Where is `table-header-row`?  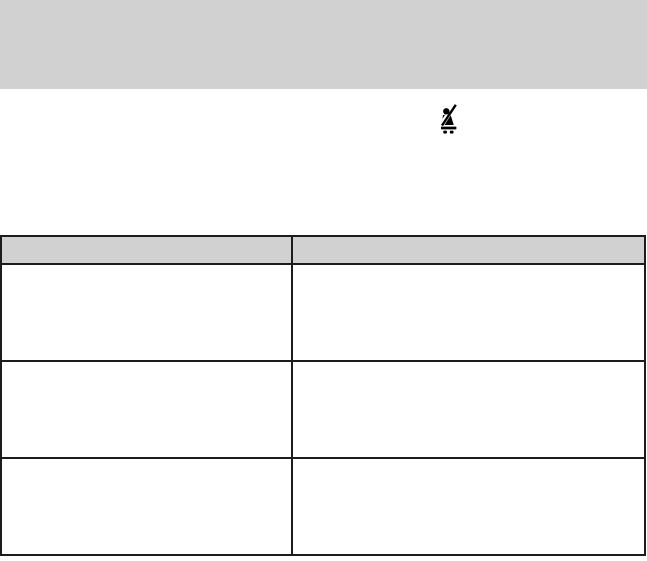
table-header-row is located at coordinates (323, 250).